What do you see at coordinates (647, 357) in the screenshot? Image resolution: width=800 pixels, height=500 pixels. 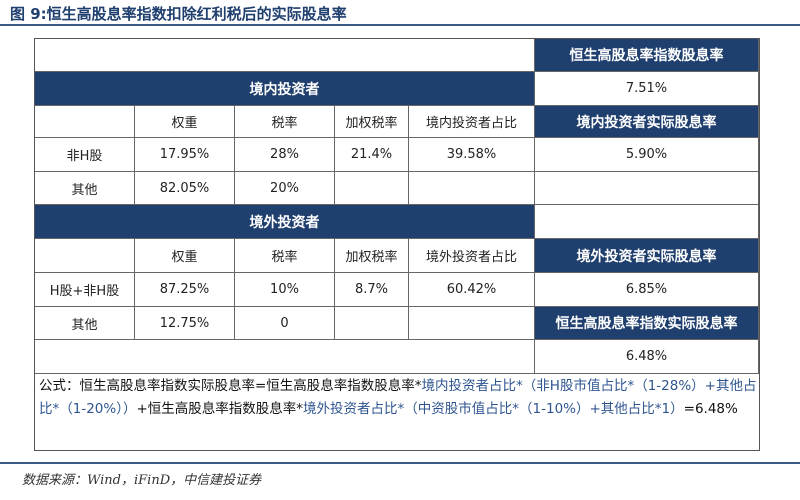 I see `index-actual-yield-value: 6.48%` at bounding box center [647, 357].